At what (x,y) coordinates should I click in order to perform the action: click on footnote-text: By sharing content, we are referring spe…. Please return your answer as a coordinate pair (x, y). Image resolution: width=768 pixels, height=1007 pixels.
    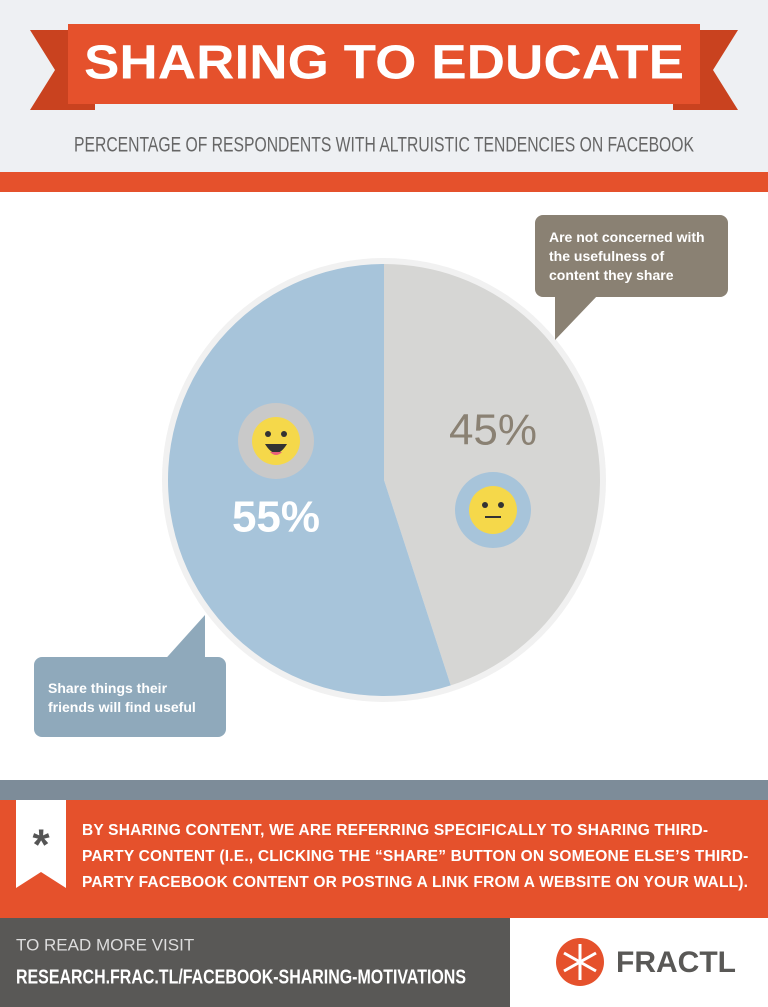
    Looking at the image, I should click on (415, 856).